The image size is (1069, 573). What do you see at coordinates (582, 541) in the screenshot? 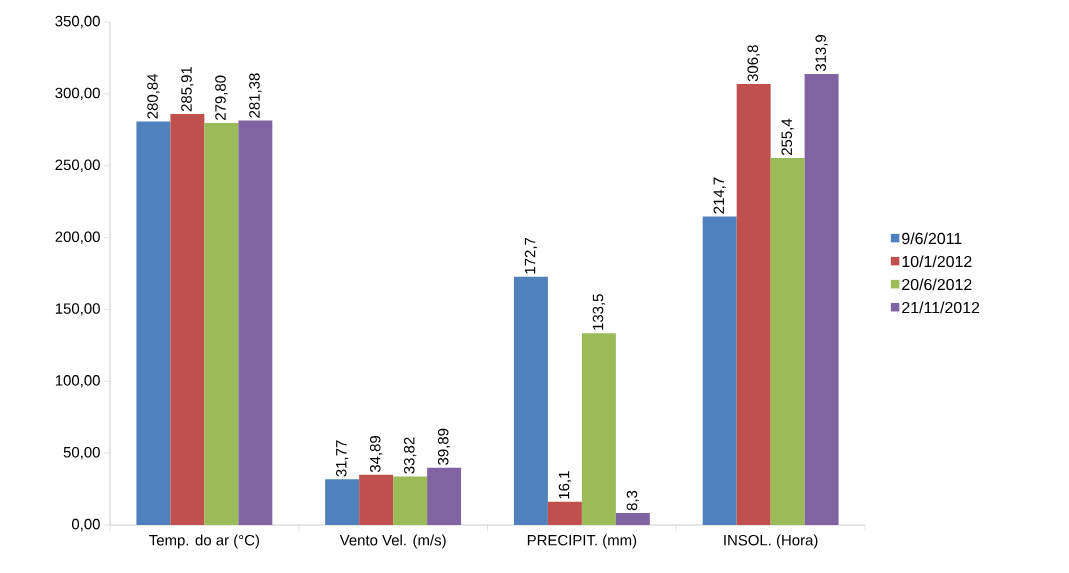
I see `x-tick-label: PRECIPIT. (mm)` at bounding box center [582, 541].